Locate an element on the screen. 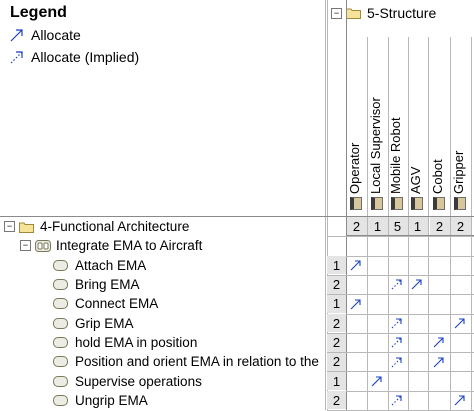 The width and height of the screenshot is (474, 411). tree-row-action: hold EMA in position is located at coordinates (163, 342).